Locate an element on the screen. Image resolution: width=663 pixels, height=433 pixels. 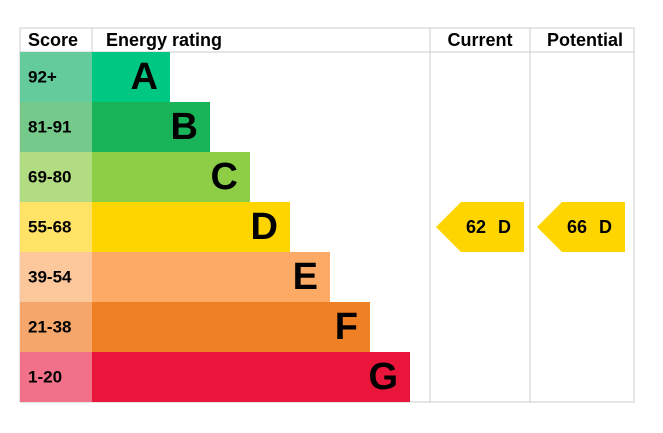
score-label: 21-38 is located at coordinates (49, 326).